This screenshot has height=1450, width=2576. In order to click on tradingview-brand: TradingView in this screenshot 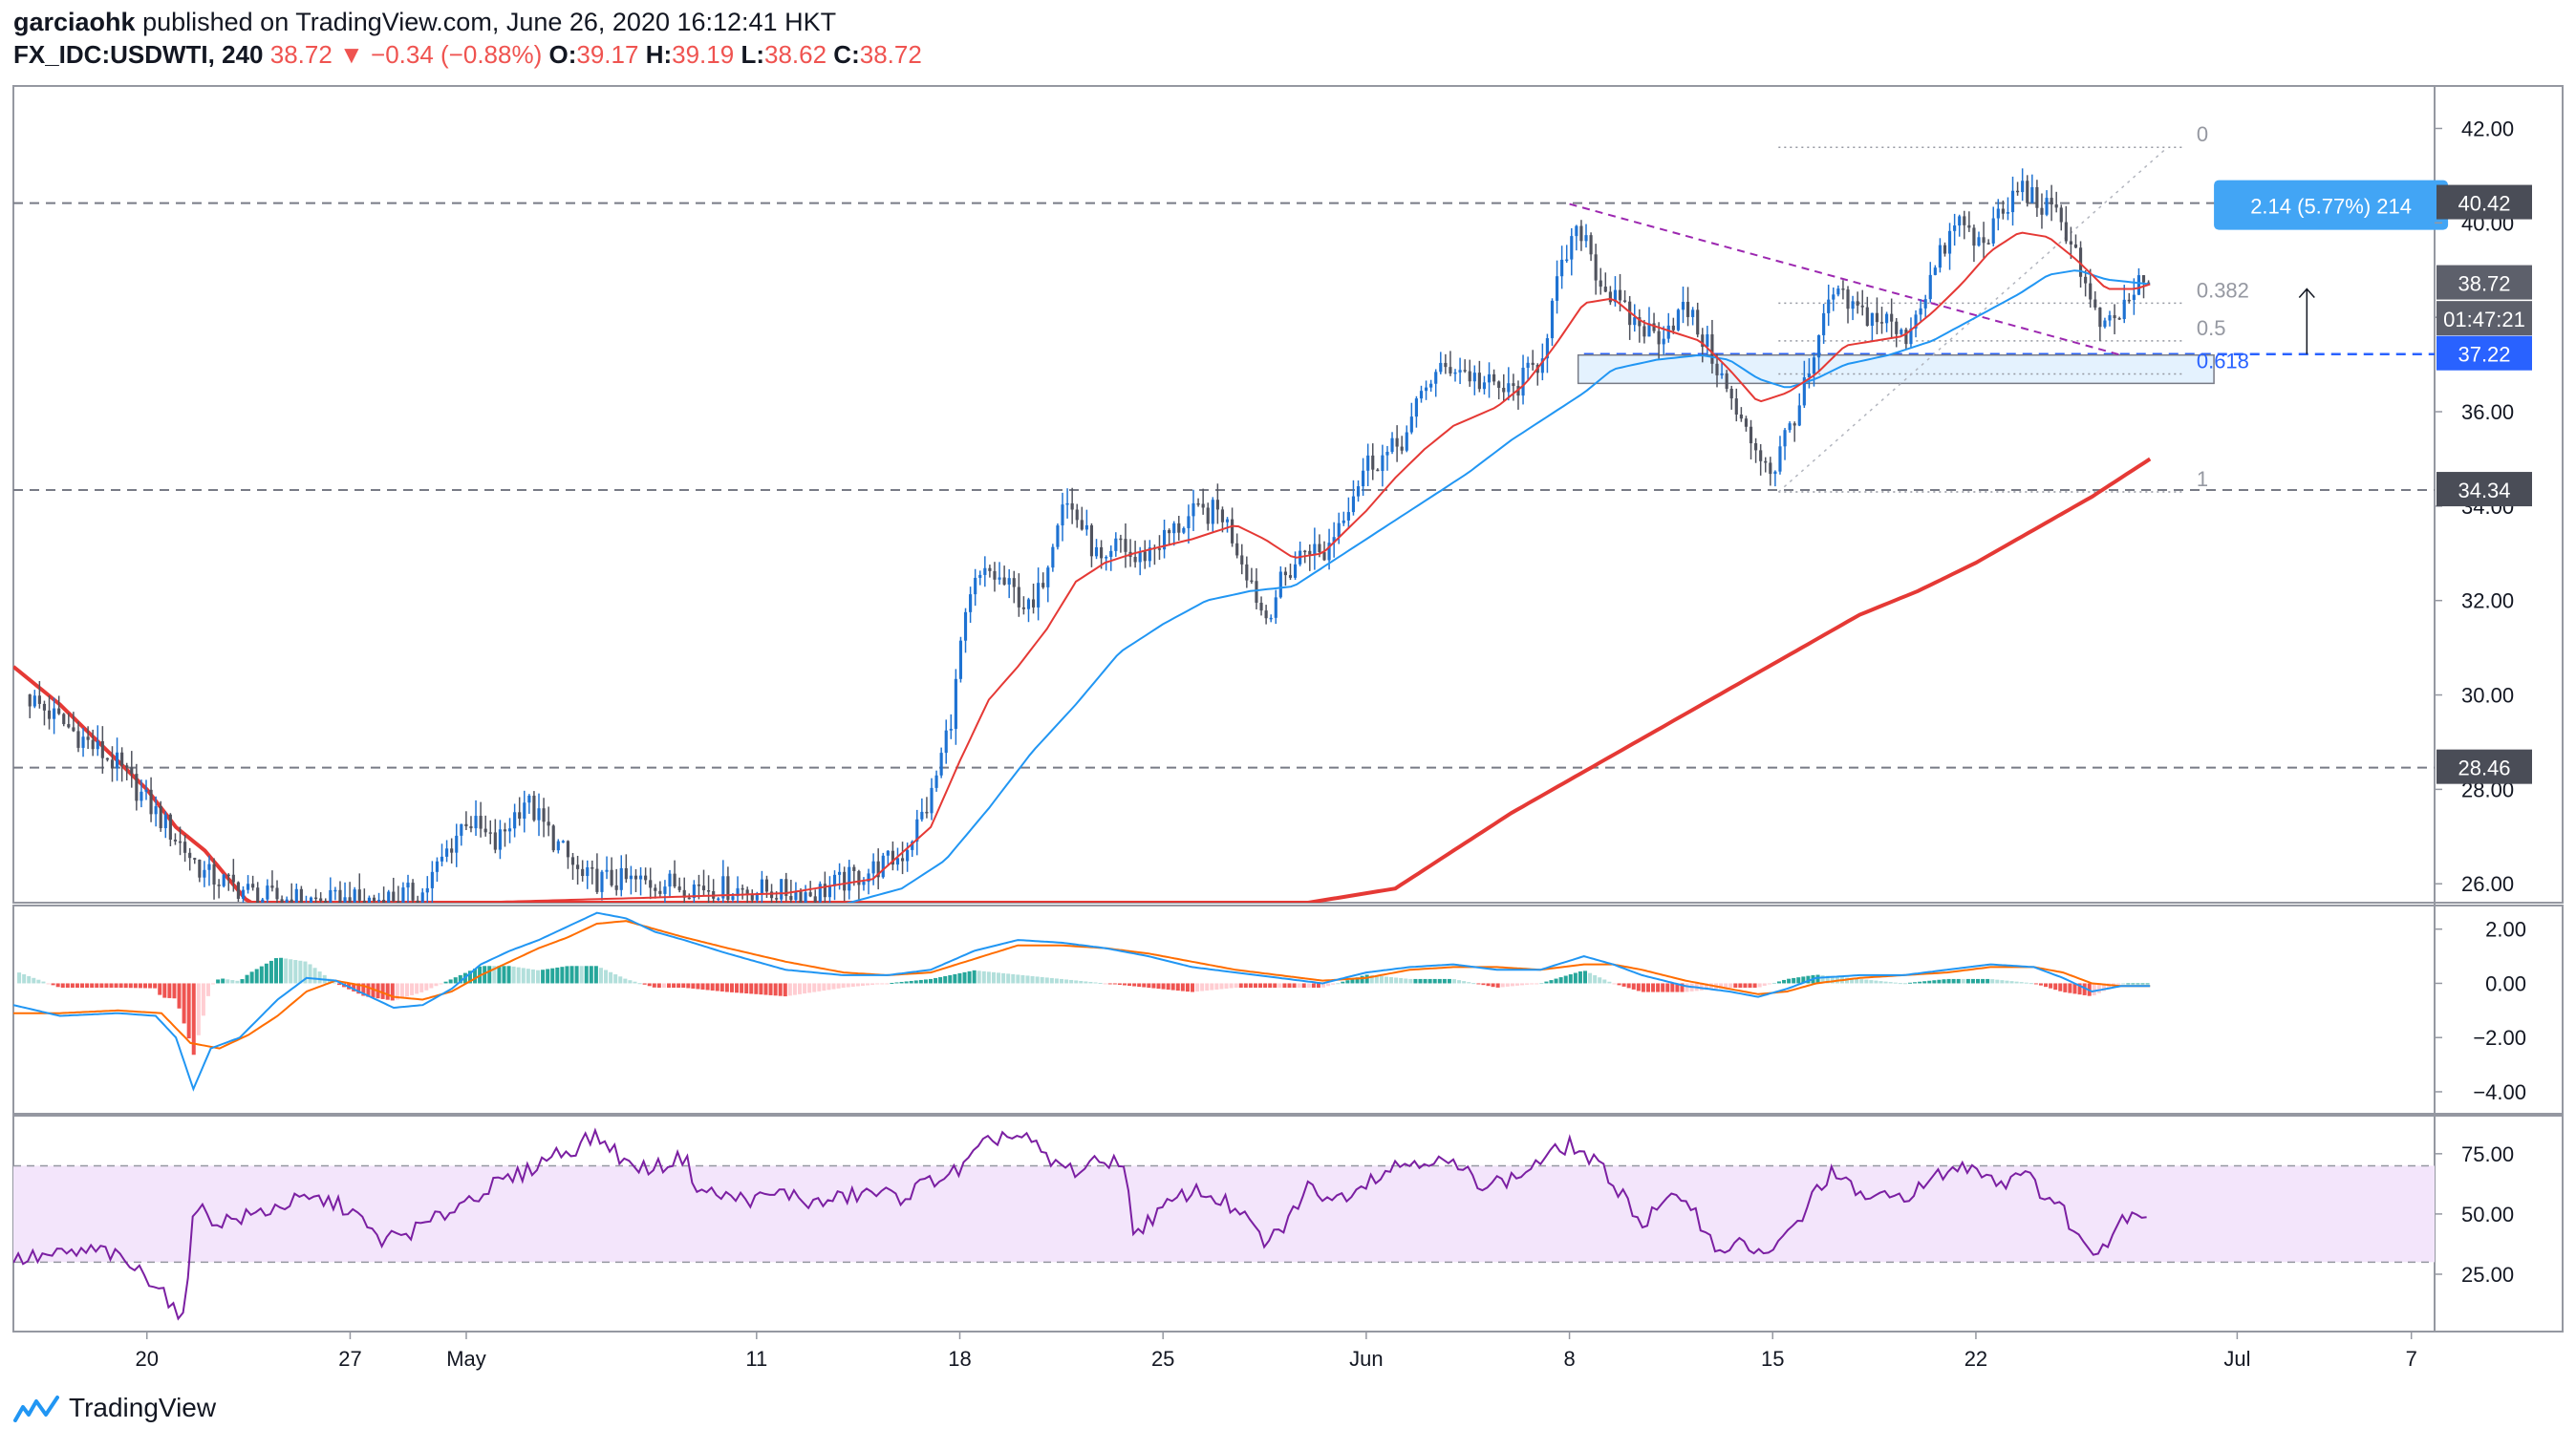, I will do `click(143, 1407)`.